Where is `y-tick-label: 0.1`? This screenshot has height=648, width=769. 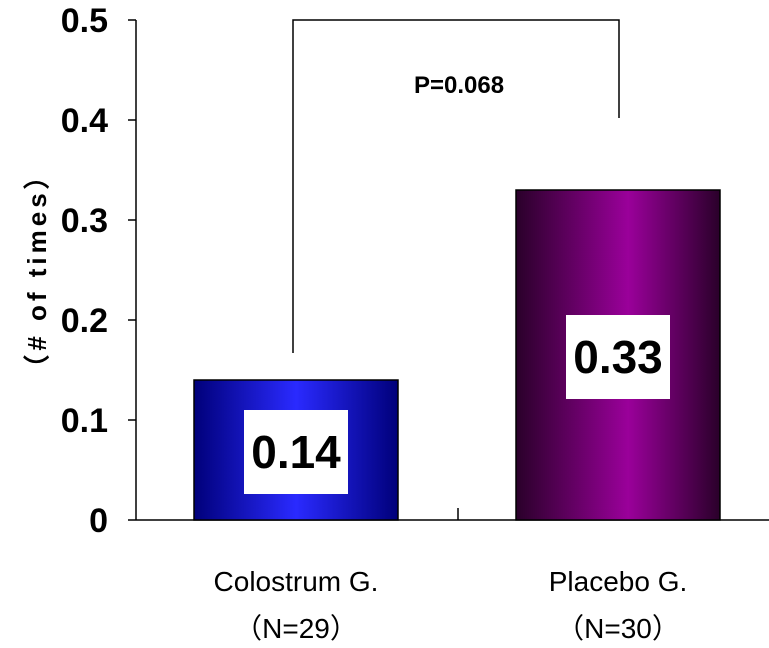 y-tick-label: 0.1 is located at coordinates (84, 421).